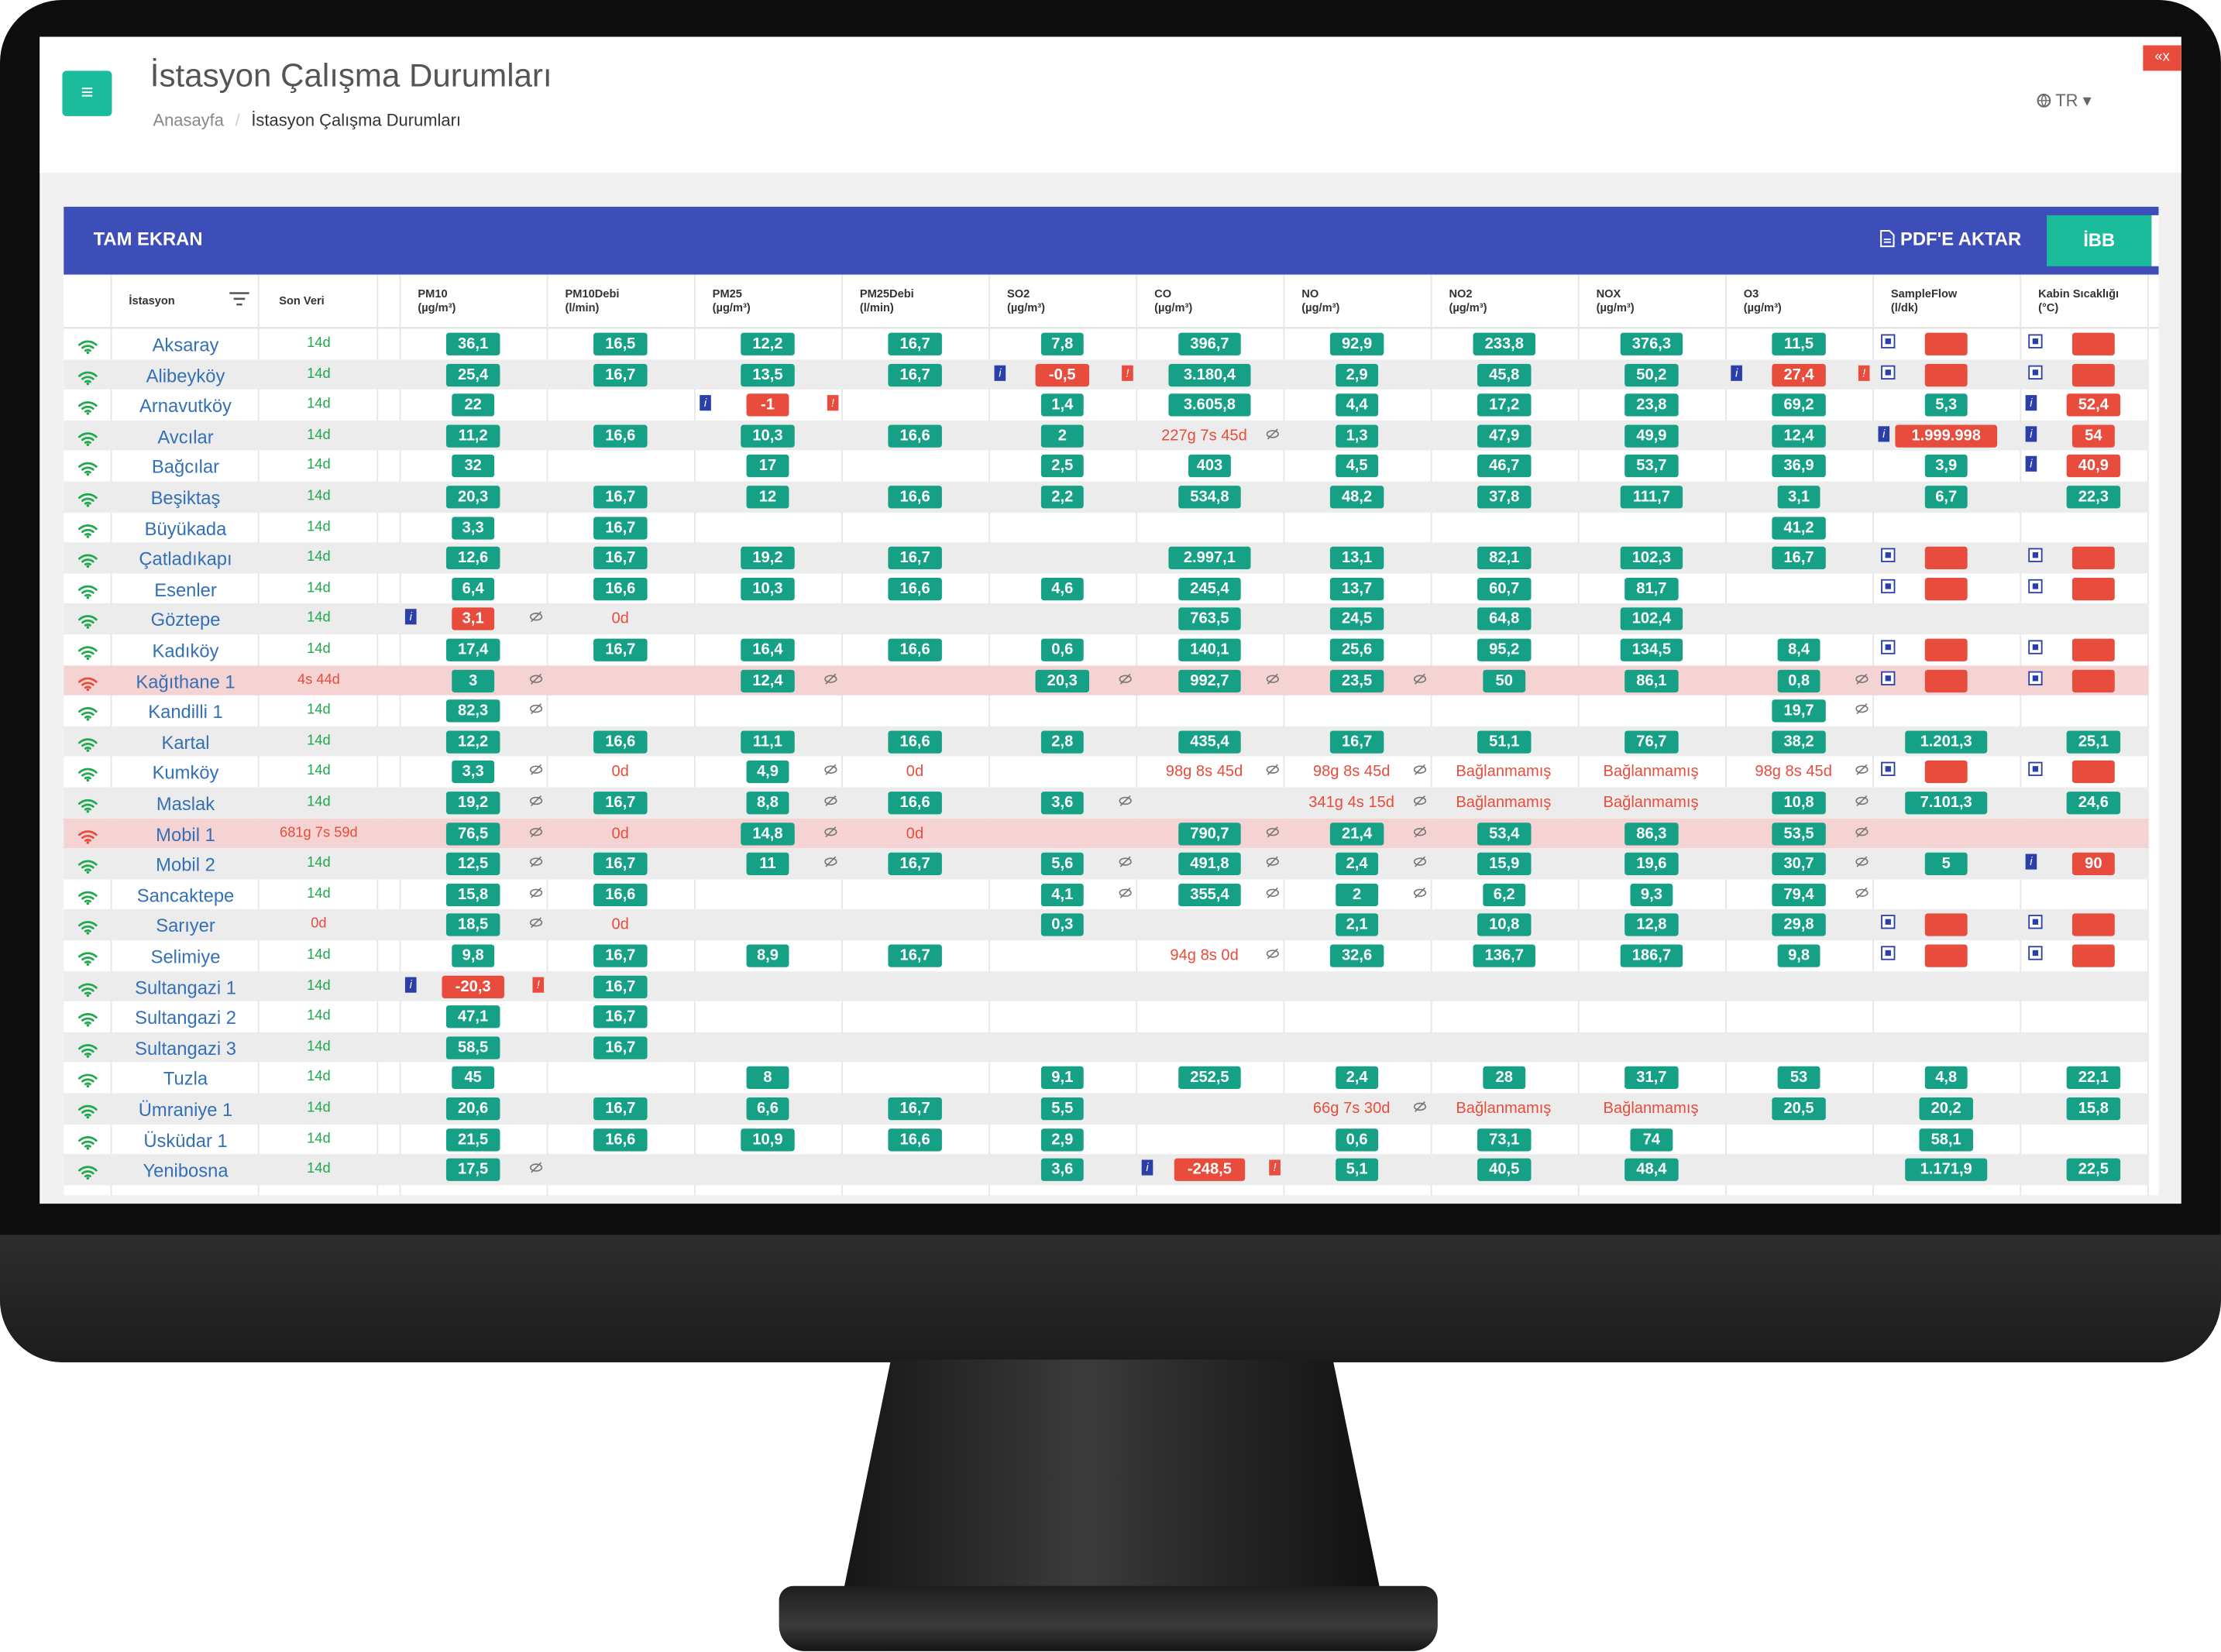  What do you see at coordinates (2093, 803) in the screenshot?
I see `value-badge: 24,6` at bounding box center [2093, 803].